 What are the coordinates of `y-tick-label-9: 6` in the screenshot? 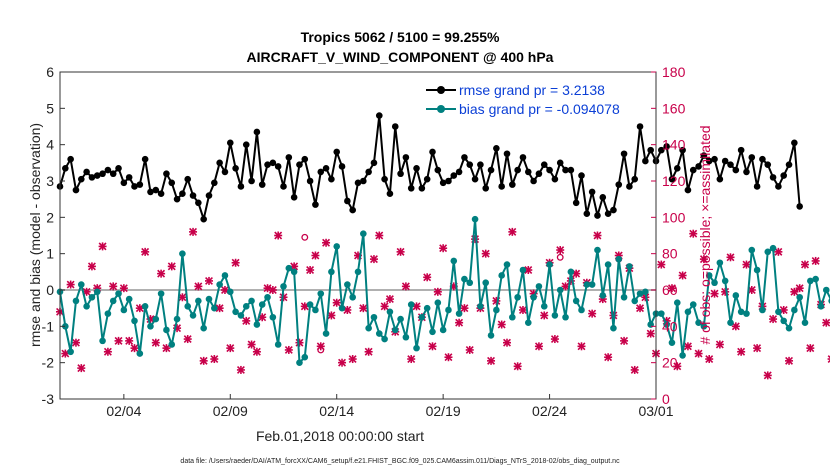 It's located at (50, 72).